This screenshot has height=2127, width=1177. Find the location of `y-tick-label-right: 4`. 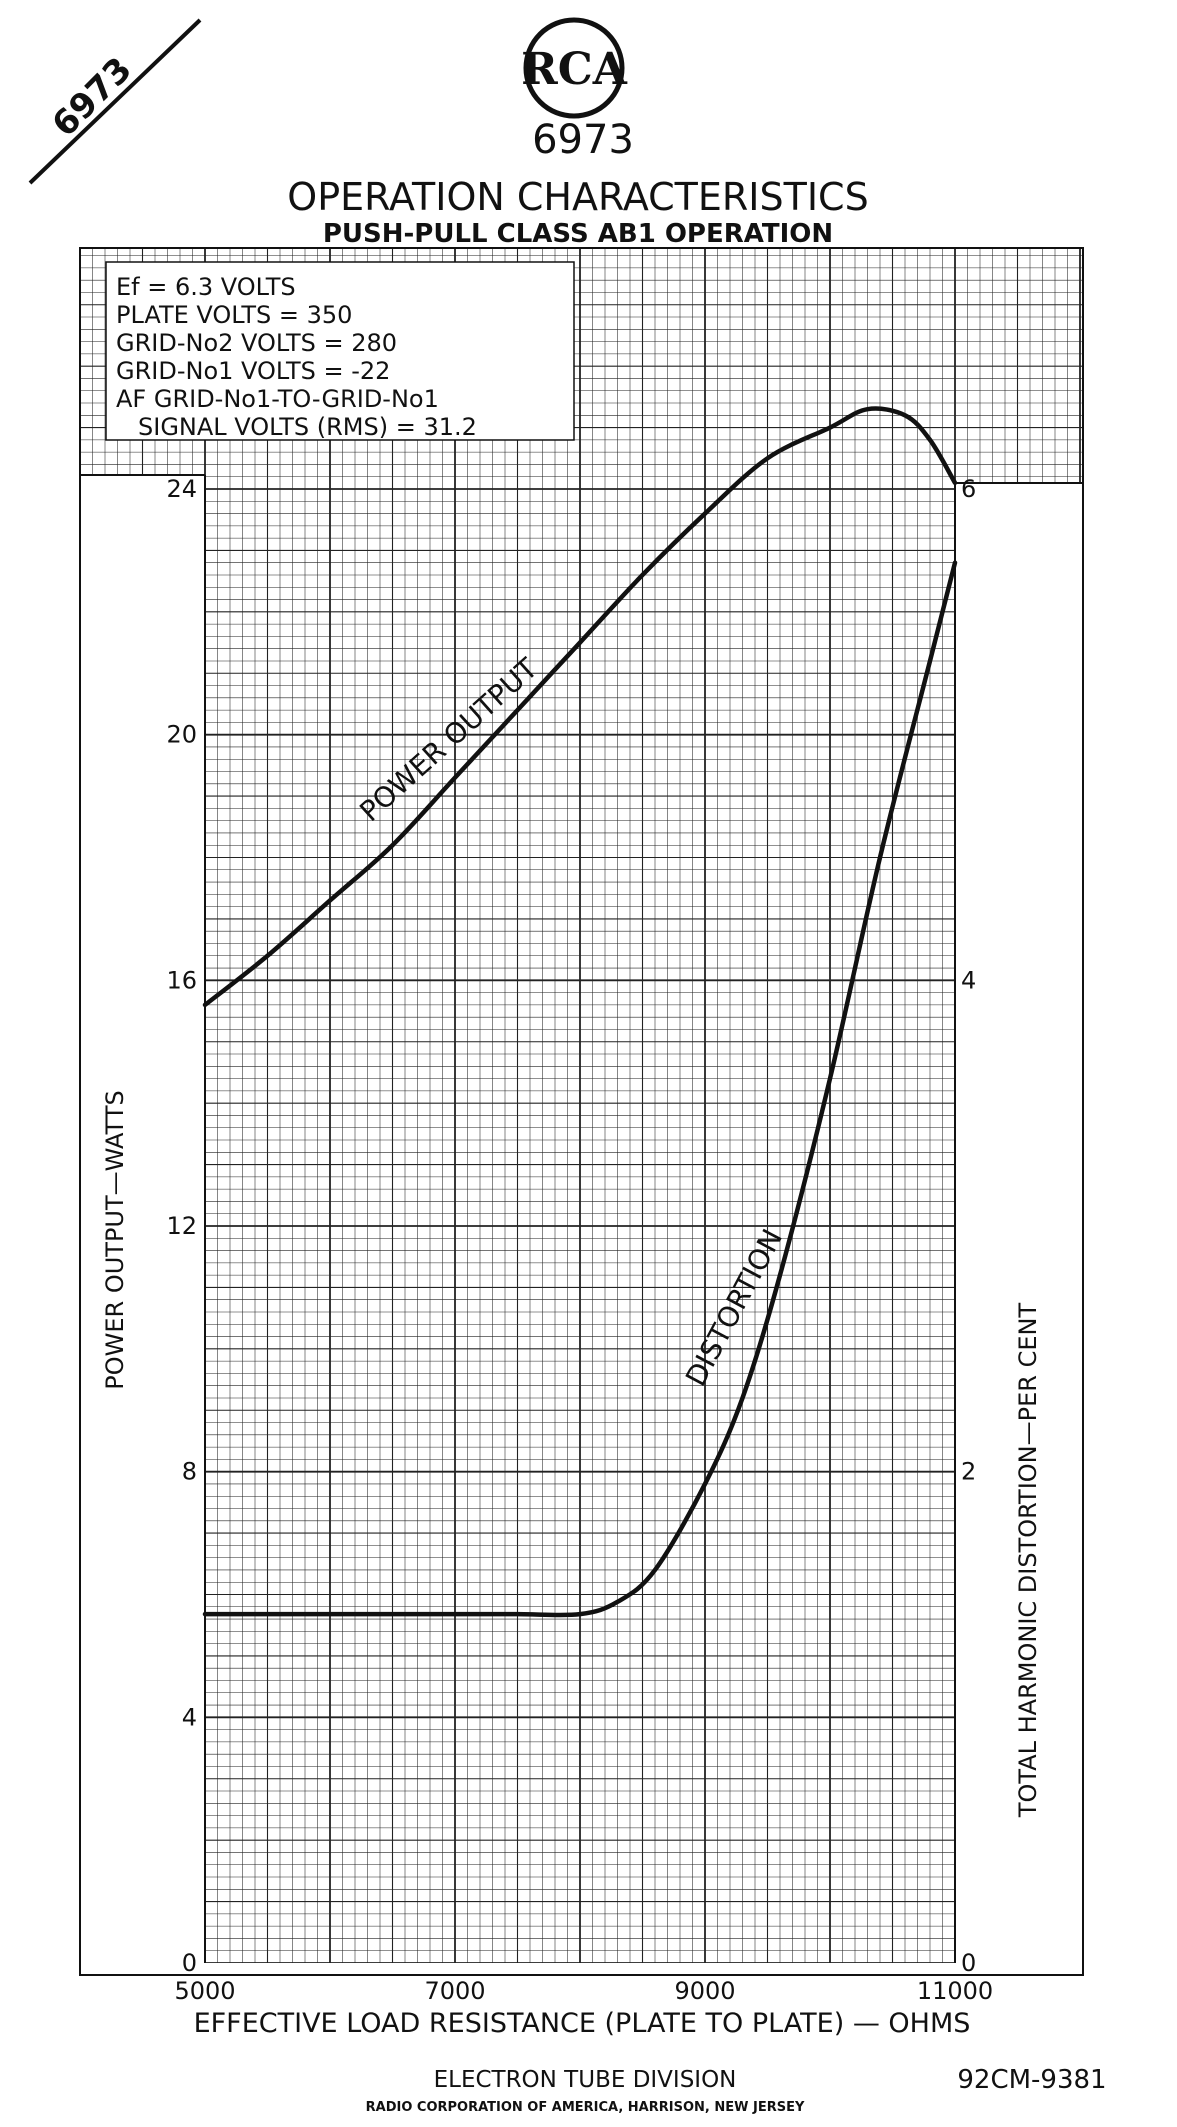

y-tick-label-right: 4 is located at coordinates (968, 980).